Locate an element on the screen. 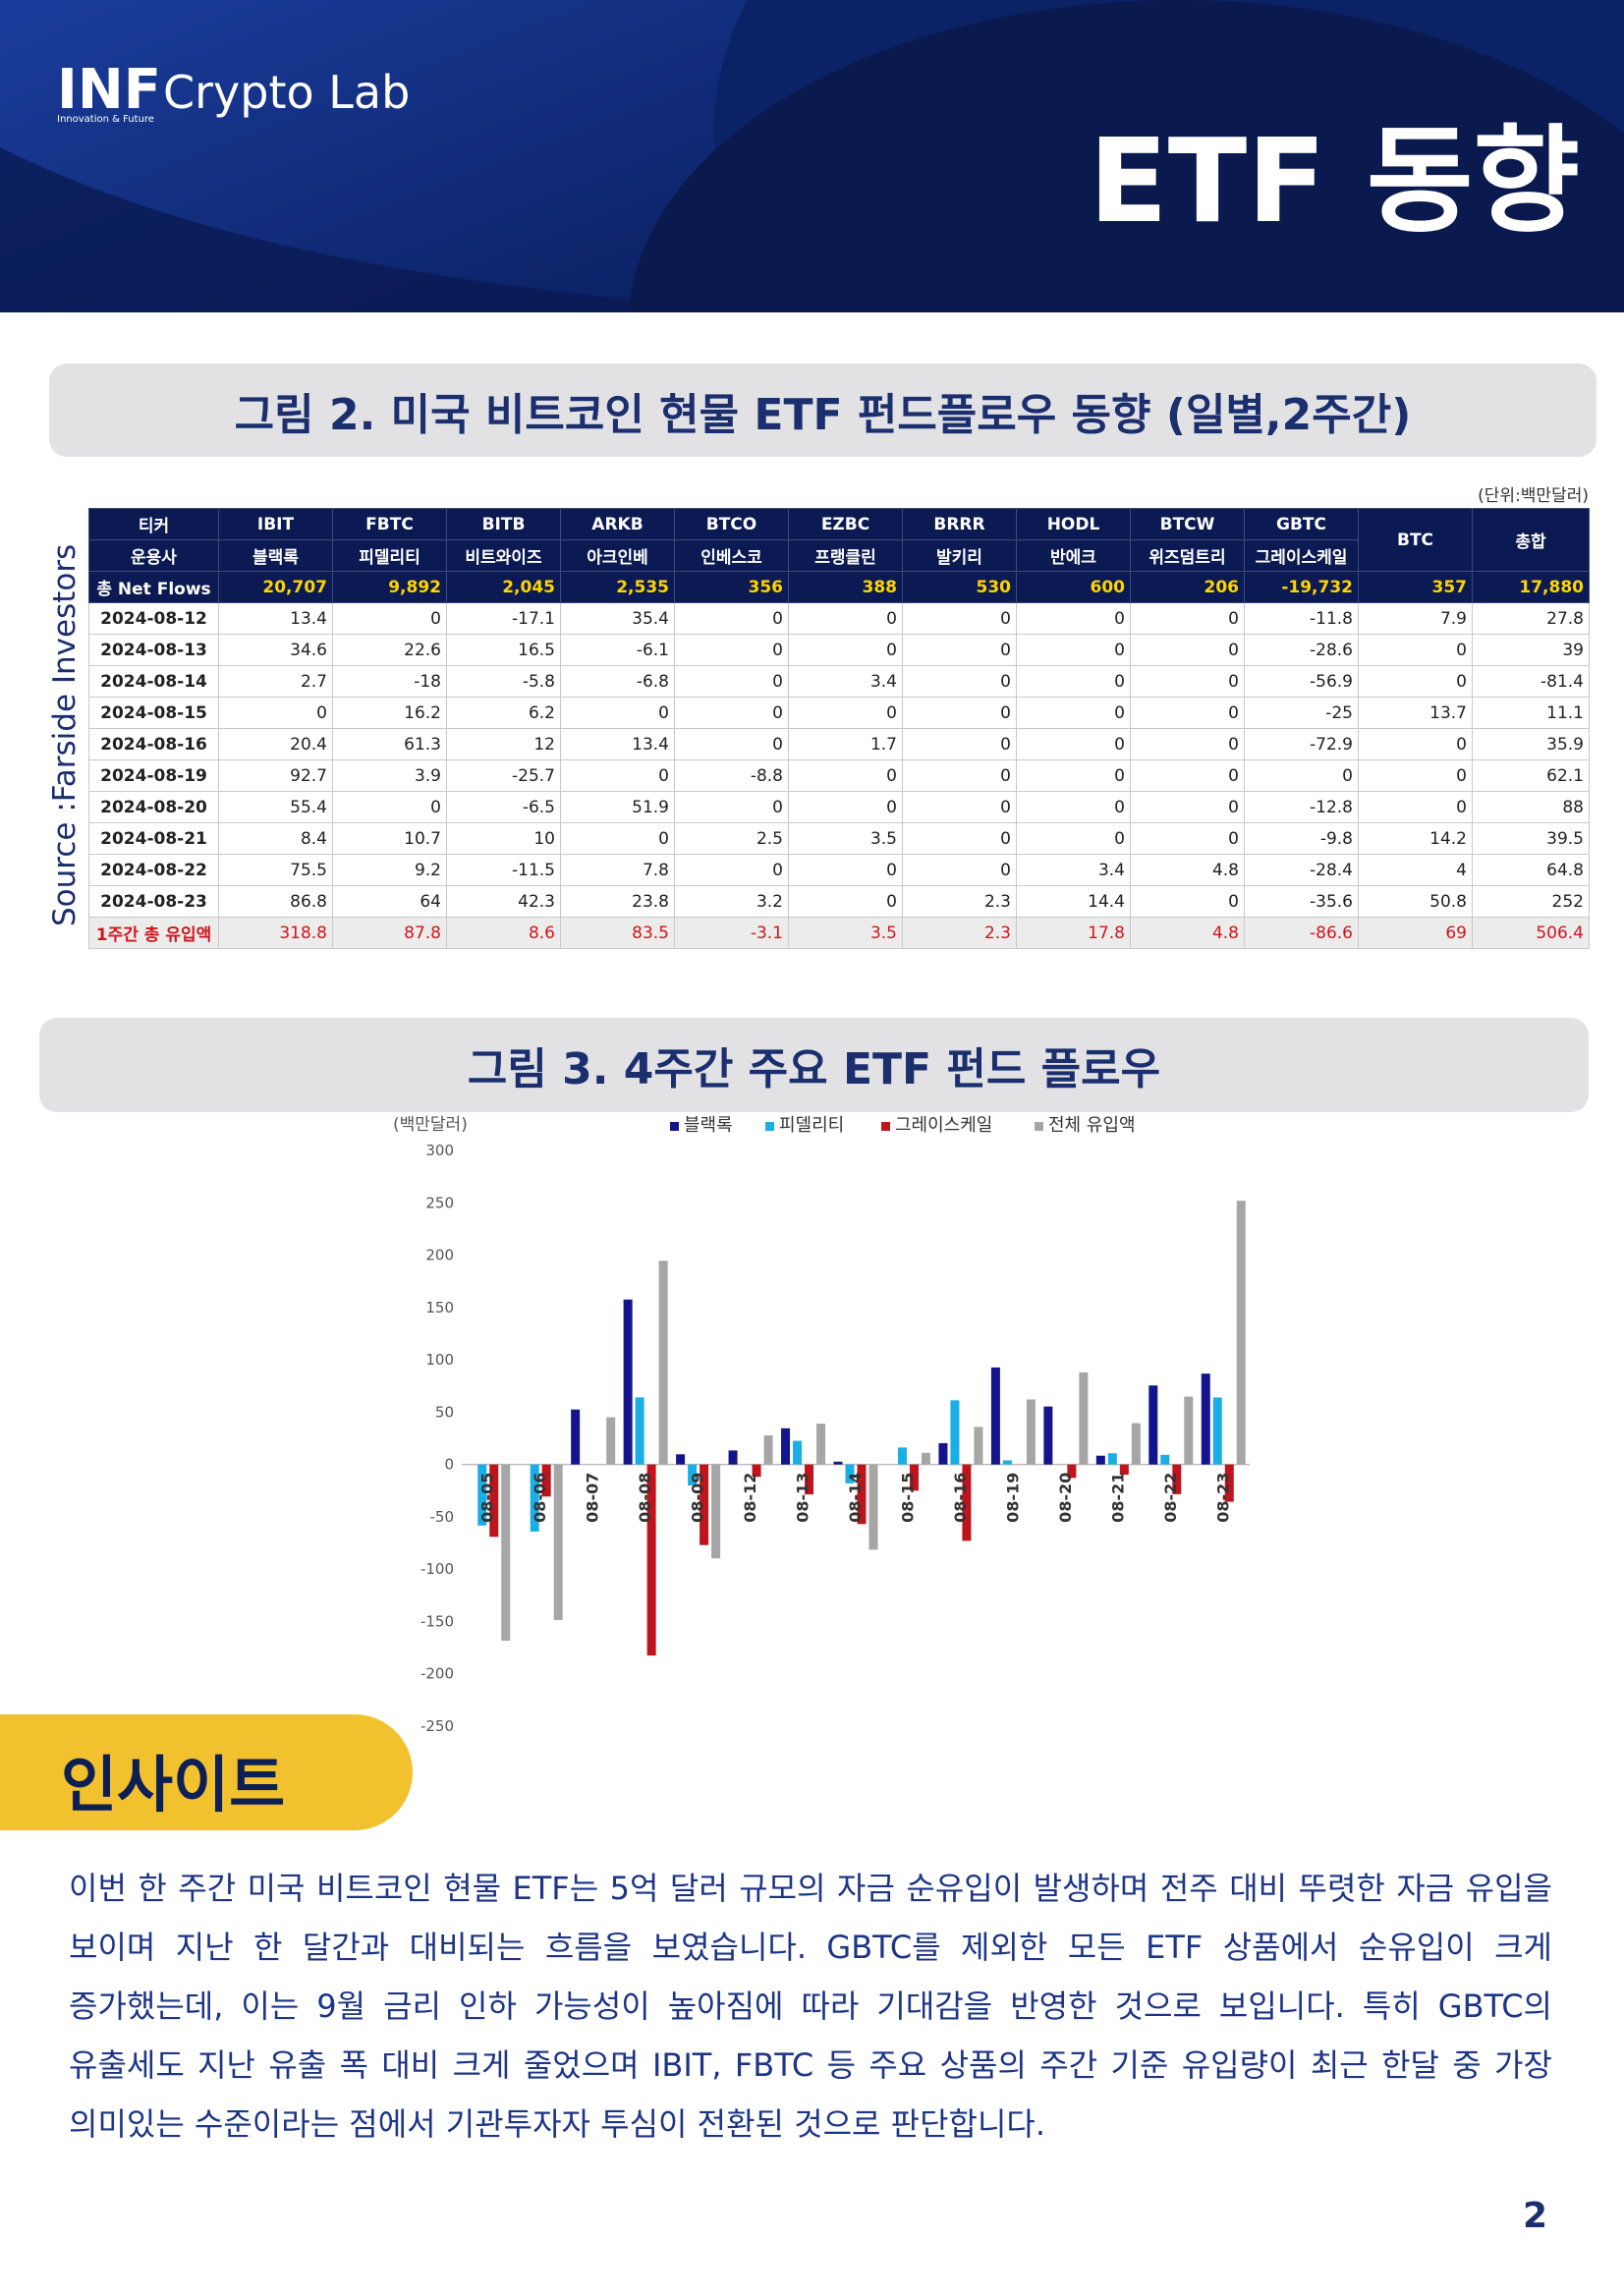 This screenshot has width=1624, height=2296. table-cell: 39 is located at coordinates (1531, 650).